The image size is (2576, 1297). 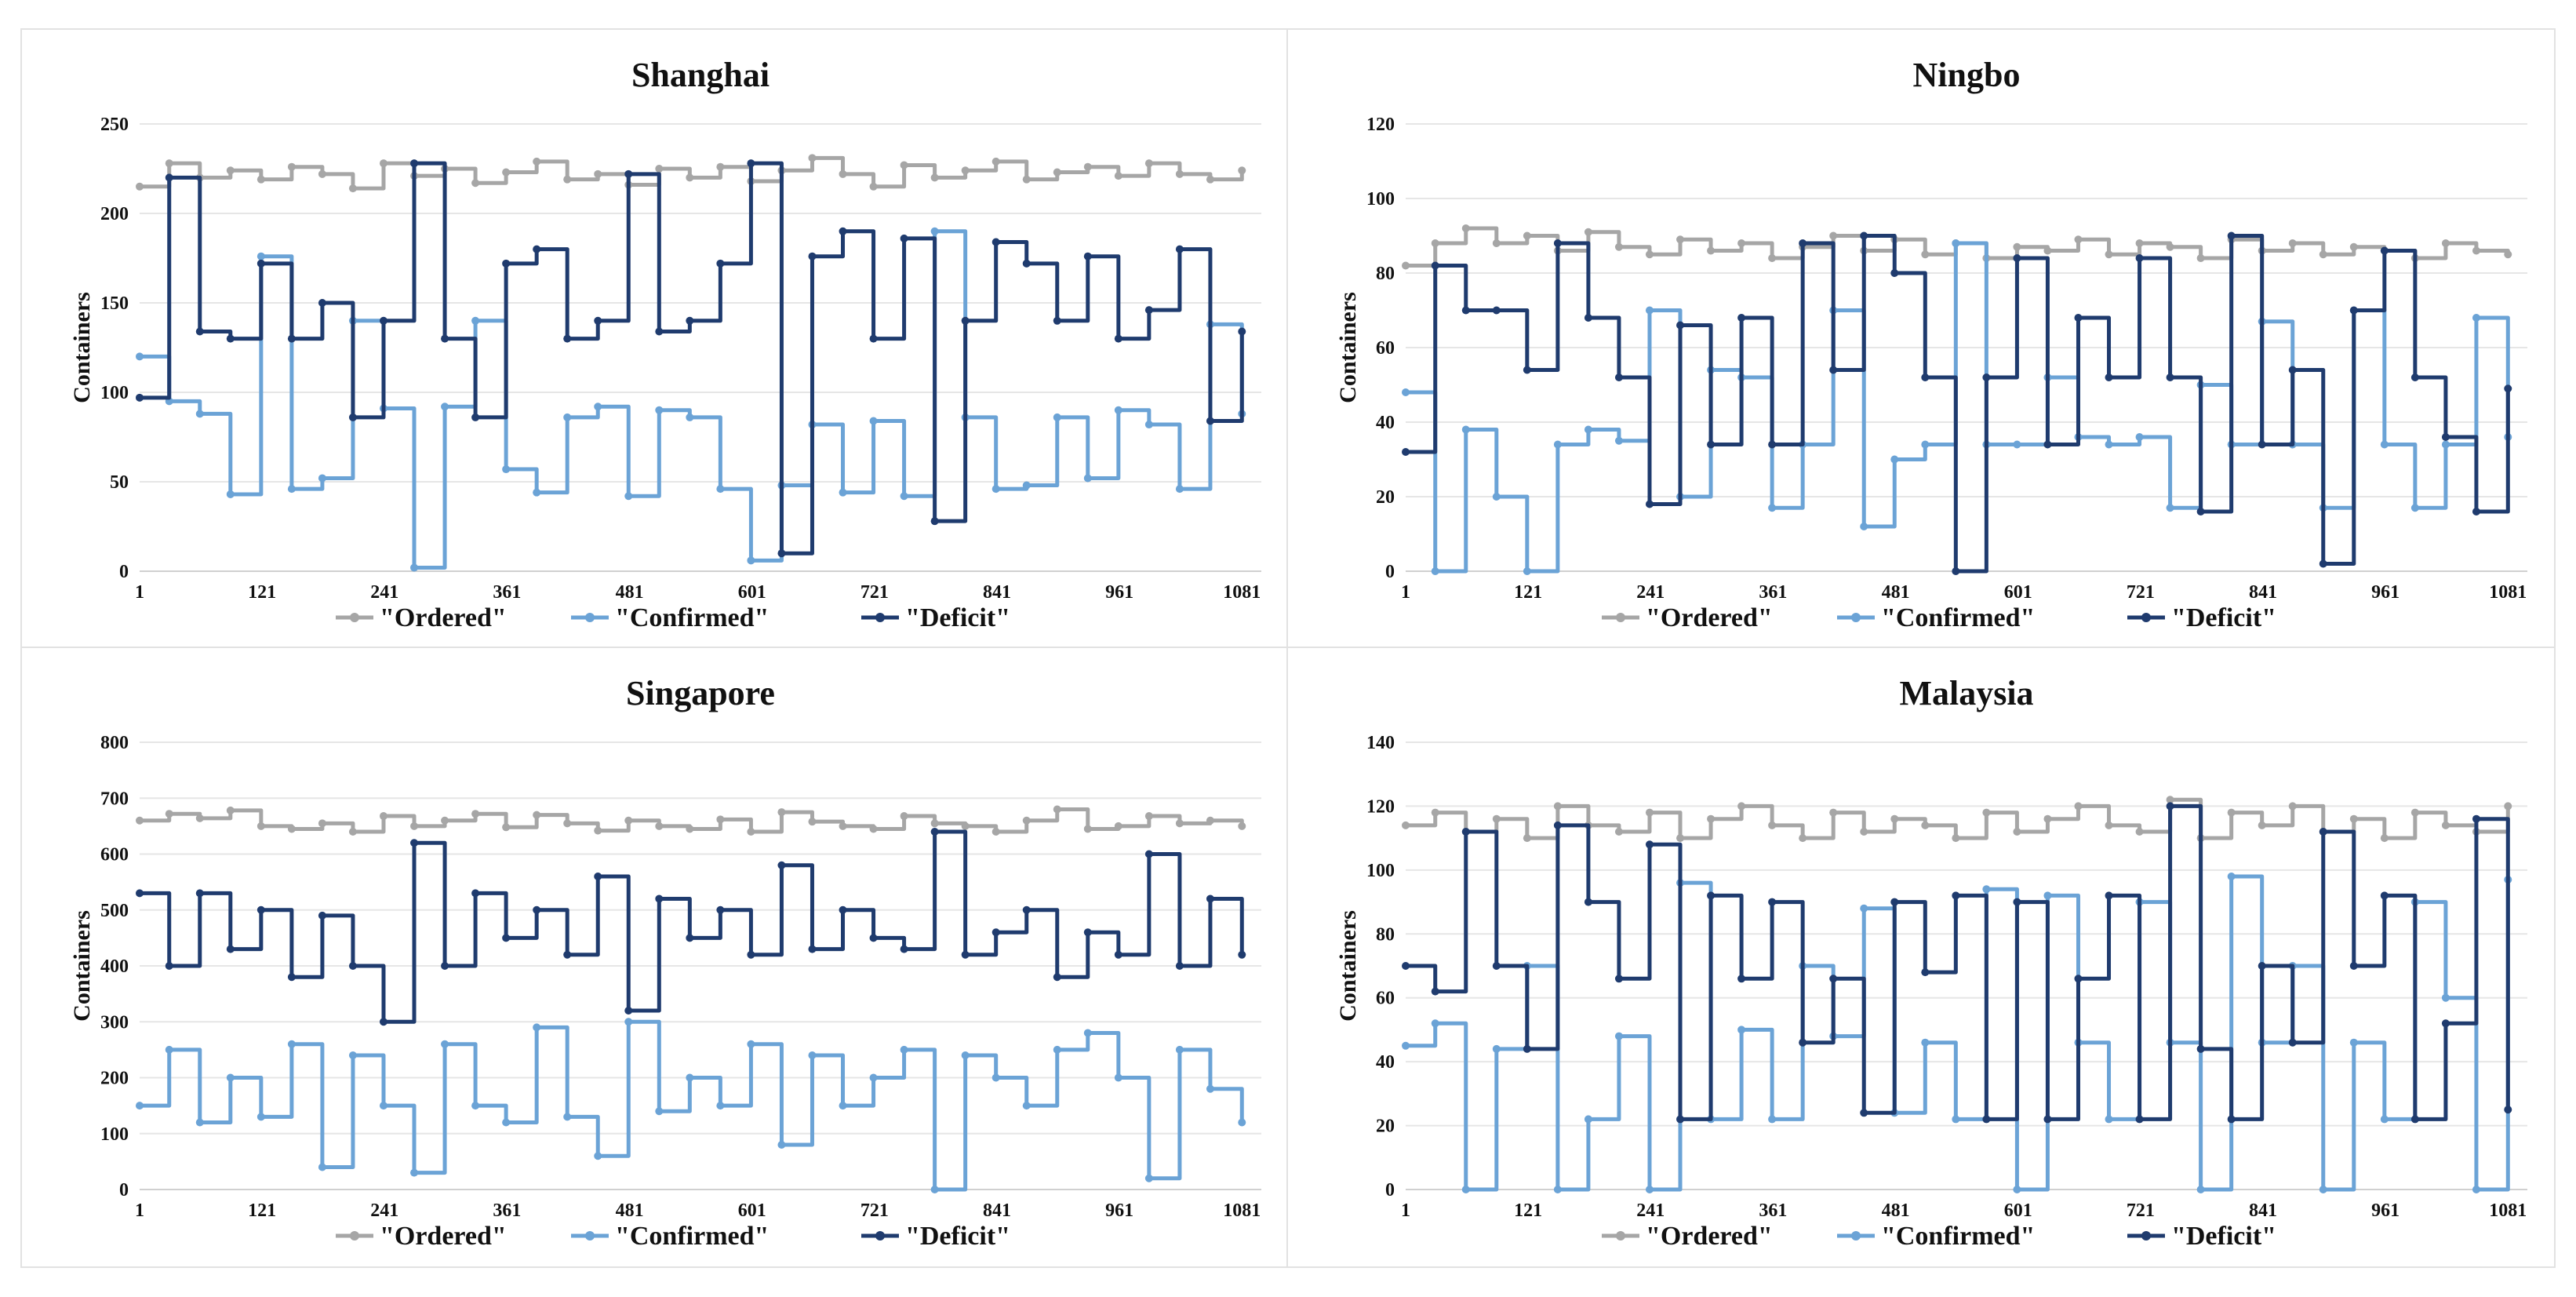 What do you see at coordinates (997, 1210) in the screenshot?
I see `x-tick-label: 841` at bounding box center [997, 1210].